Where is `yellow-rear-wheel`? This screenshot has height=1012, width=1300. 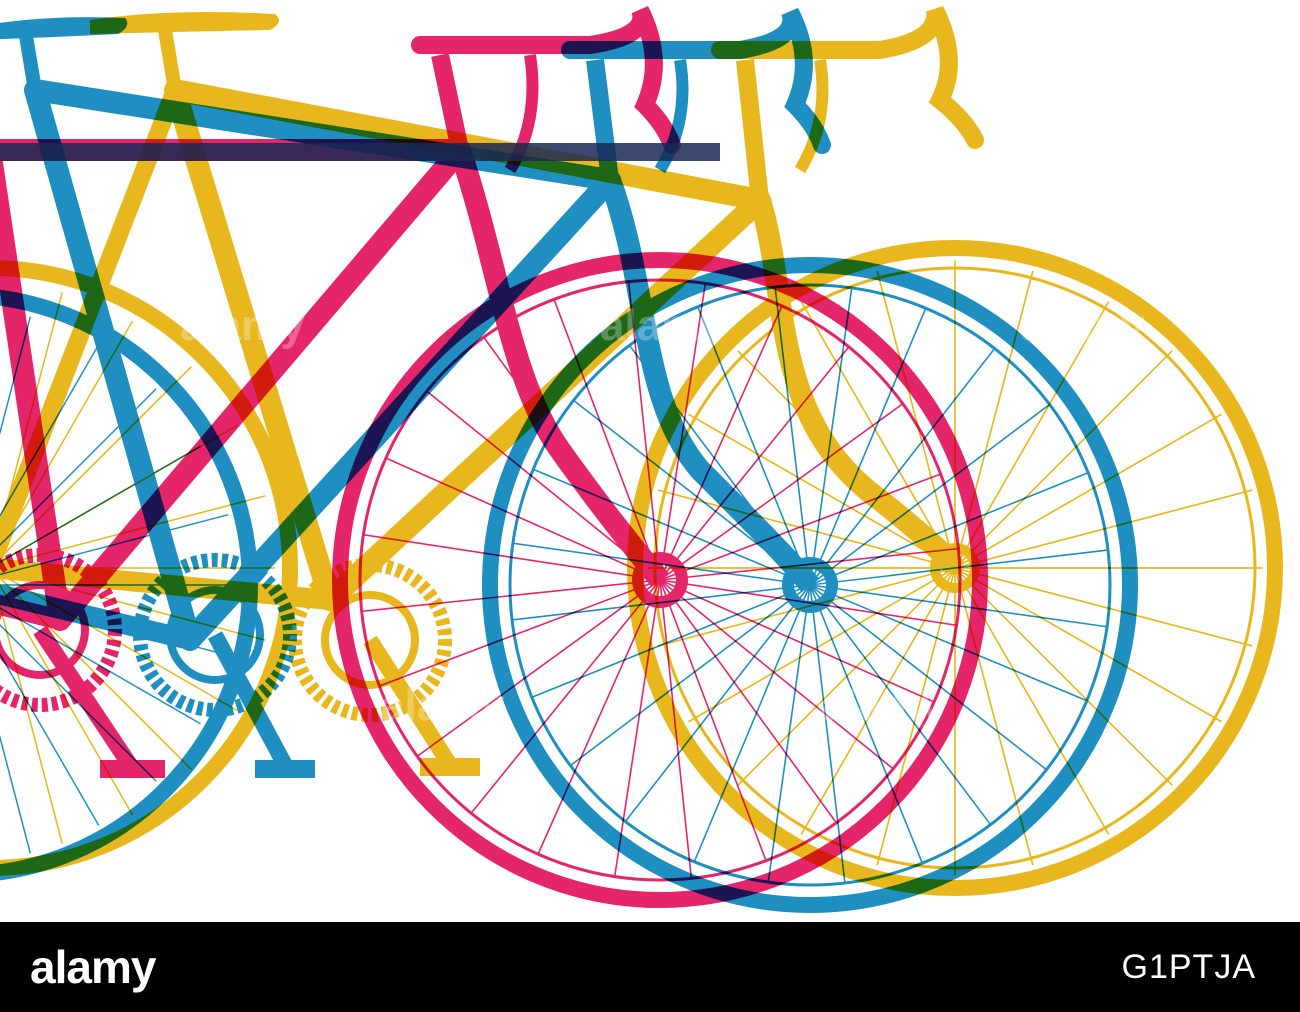
yellow-rear-wheel is located at coordinates (149, 568).